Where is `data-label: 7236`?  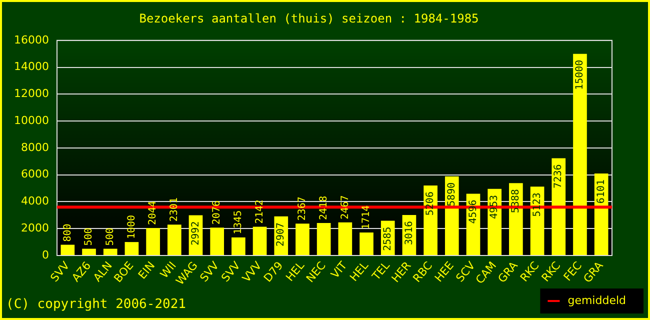
data-label: 7236 is located at coordinates (558, 176).